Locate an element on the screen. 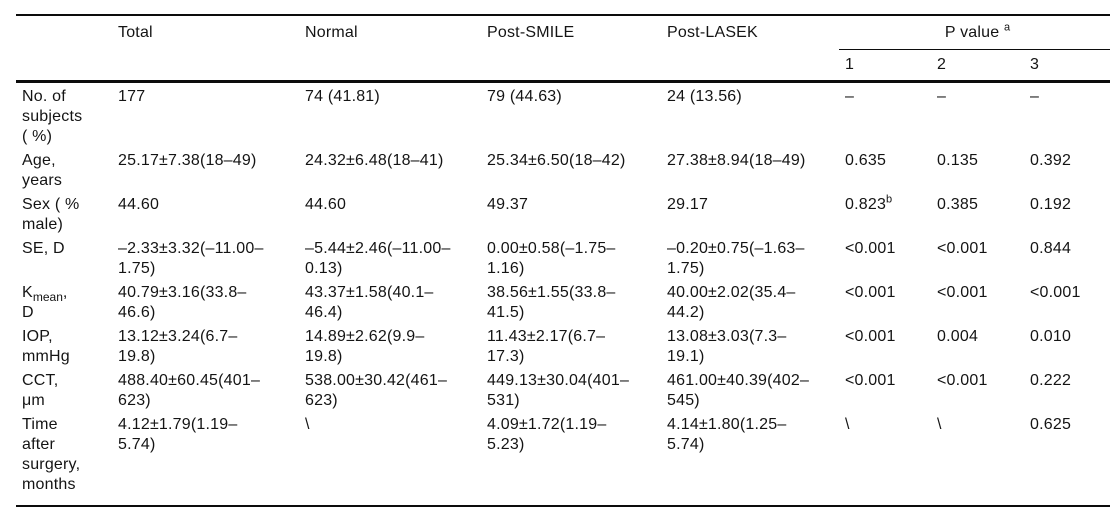 Image resolution: width=1117 pixels, height=518 pixels. cell: 43.37±1.58(40.1–46.4) is located at coordinates (390, 301).